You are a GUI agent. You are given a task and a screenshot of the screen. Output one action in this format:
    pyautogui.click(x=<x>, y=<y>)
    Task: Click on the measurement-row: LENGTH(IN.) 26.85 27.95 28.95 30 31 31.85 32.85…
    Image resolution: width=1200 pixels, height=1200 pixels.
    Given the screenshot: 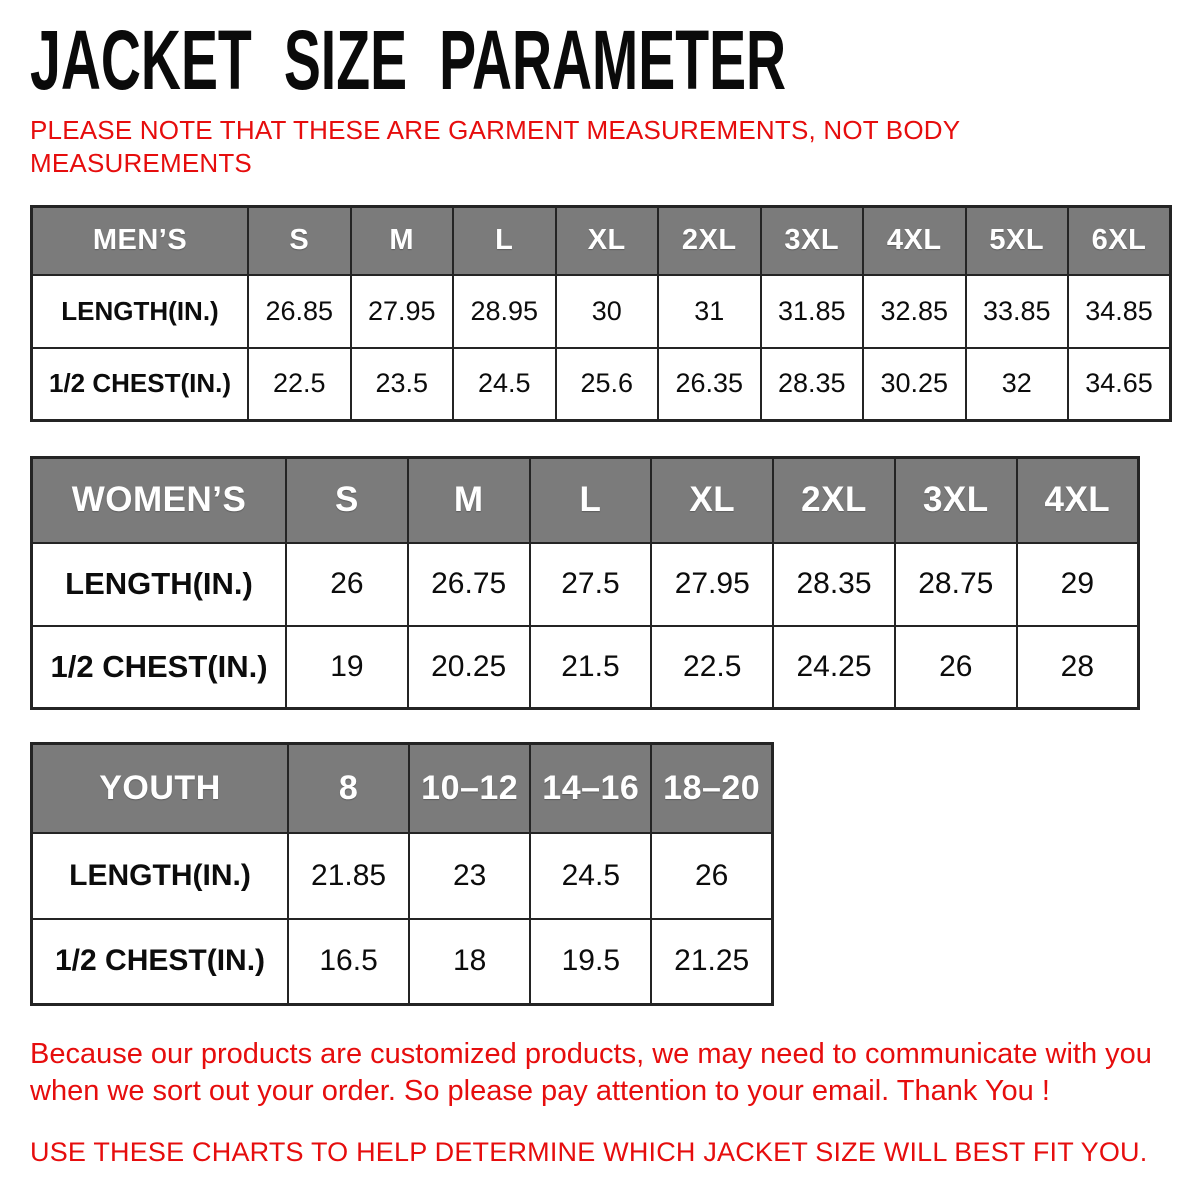 What is the action you would take?
    pyautogui.click(x=601, y=311)
    